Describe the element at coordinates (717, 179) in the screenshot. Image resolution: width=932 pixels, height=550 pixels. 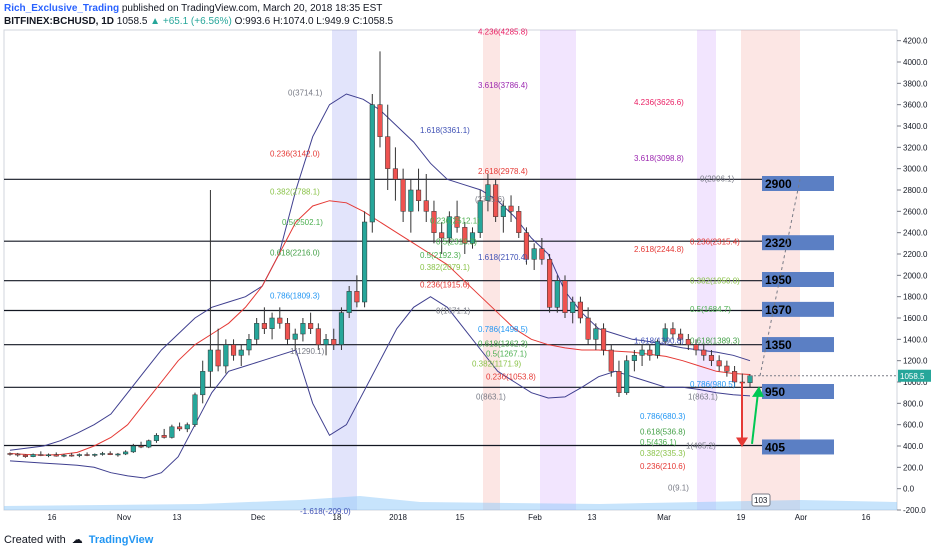
I see `fib-label: 0(2906.1)` at that location.